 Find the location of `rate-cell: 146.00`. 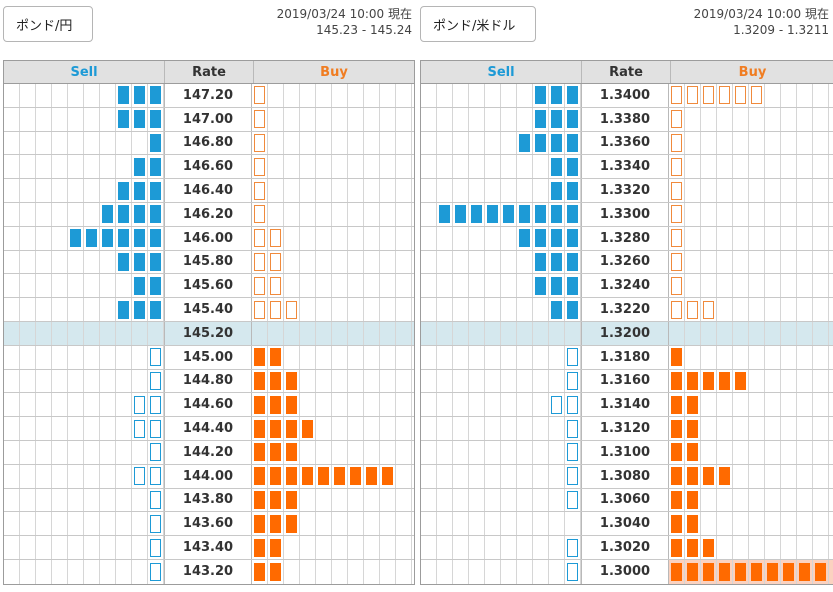

rate-cell: 146.00 is located at coordinates (208, 238).